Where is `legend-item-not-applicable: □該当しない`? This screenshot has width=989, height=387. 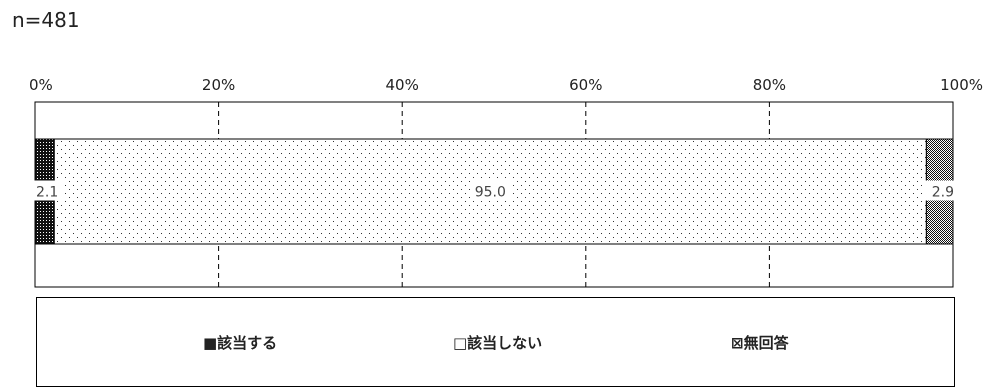
legend-item-not-applicable: □該当しない is located at coordinates (498, 343).